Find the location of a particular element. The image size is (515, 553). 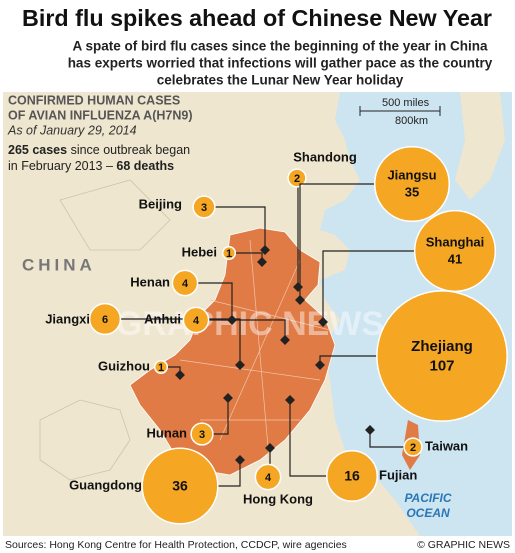

region-name: Hong Kong is located at coordinates (278, 498).